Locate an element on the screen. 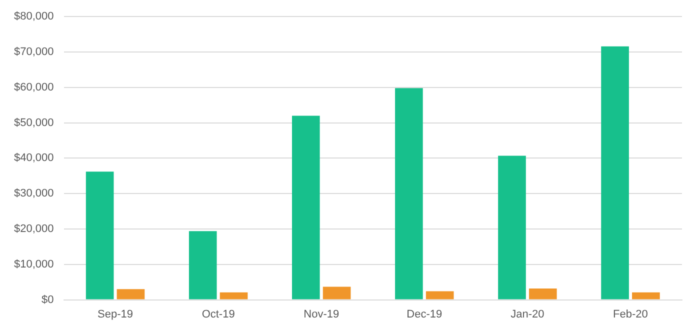  x-tick-label: Oct-19 is located at coordinates (218, 314).